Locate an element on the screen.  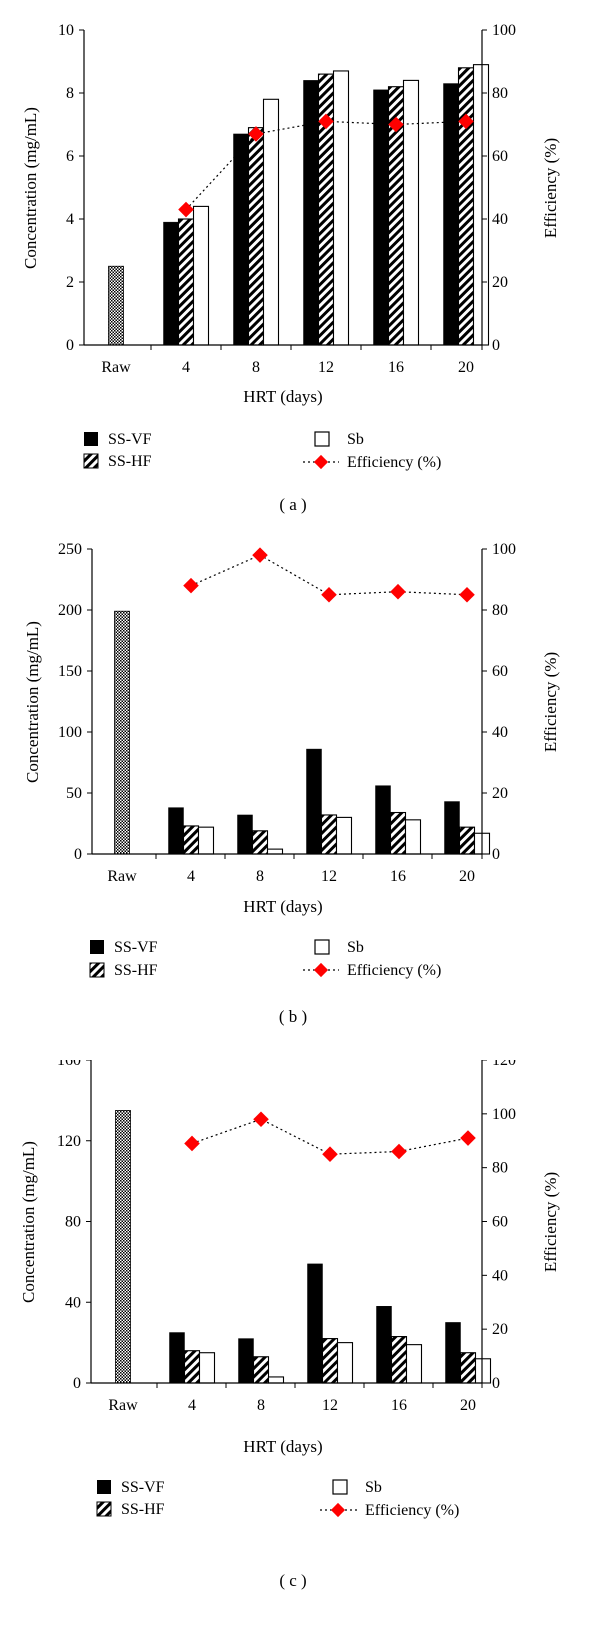
legend-swatch-ssvf is located at coordinates (91, 439).